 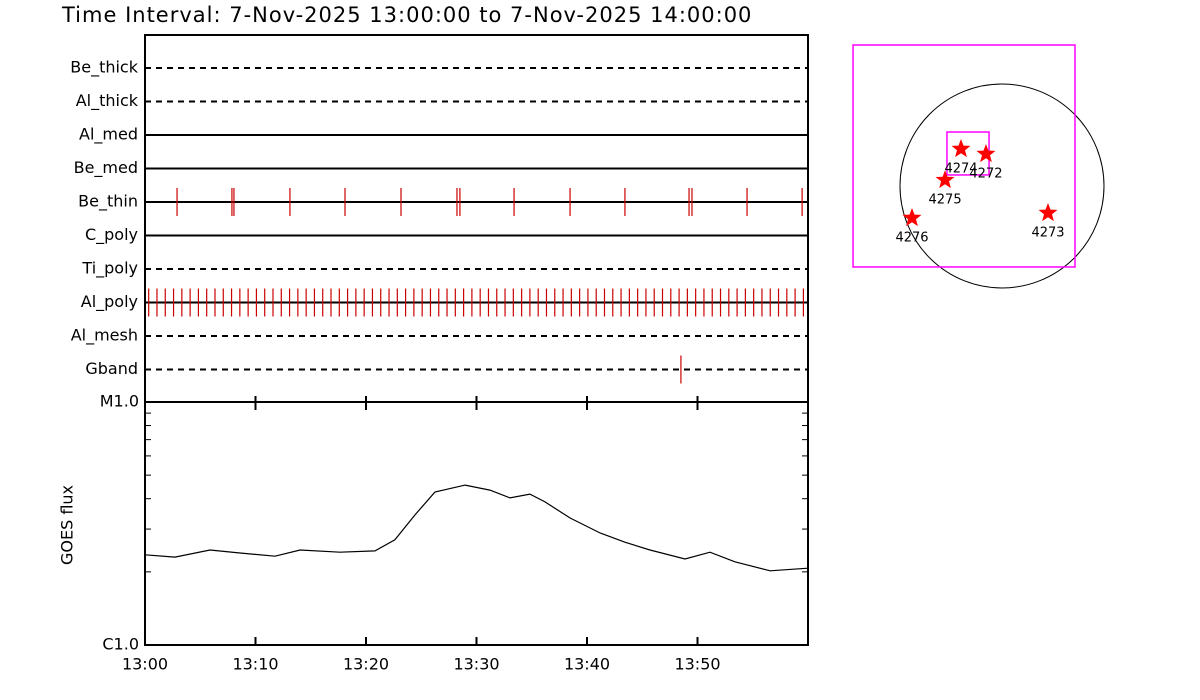 What do you see at coordinates (1047, 232) in the screenshot?
I see `region-label: 4273` at bounding box center [1047, 232].